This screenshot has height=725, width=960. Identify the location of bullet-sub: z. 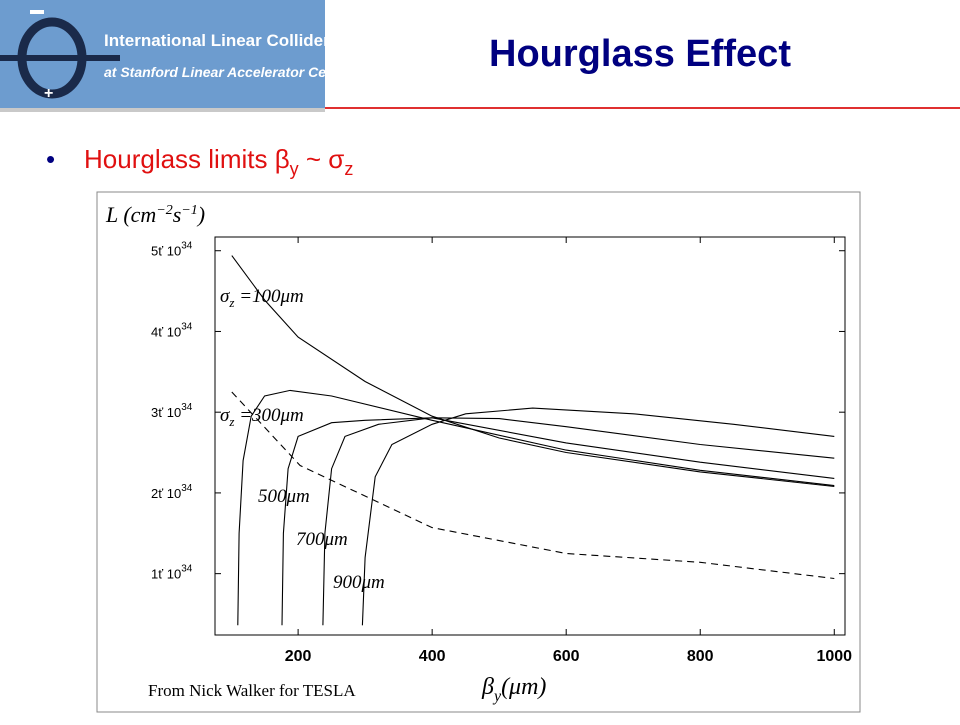
(348, 169).